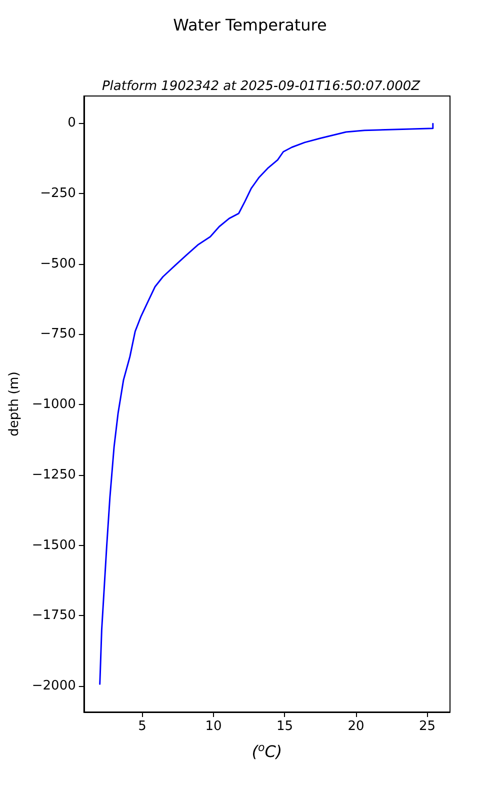 Image resolution: width=500 pixels, height=800 pixels. I want to click on x-tick-label: 20, so click(356, 726).